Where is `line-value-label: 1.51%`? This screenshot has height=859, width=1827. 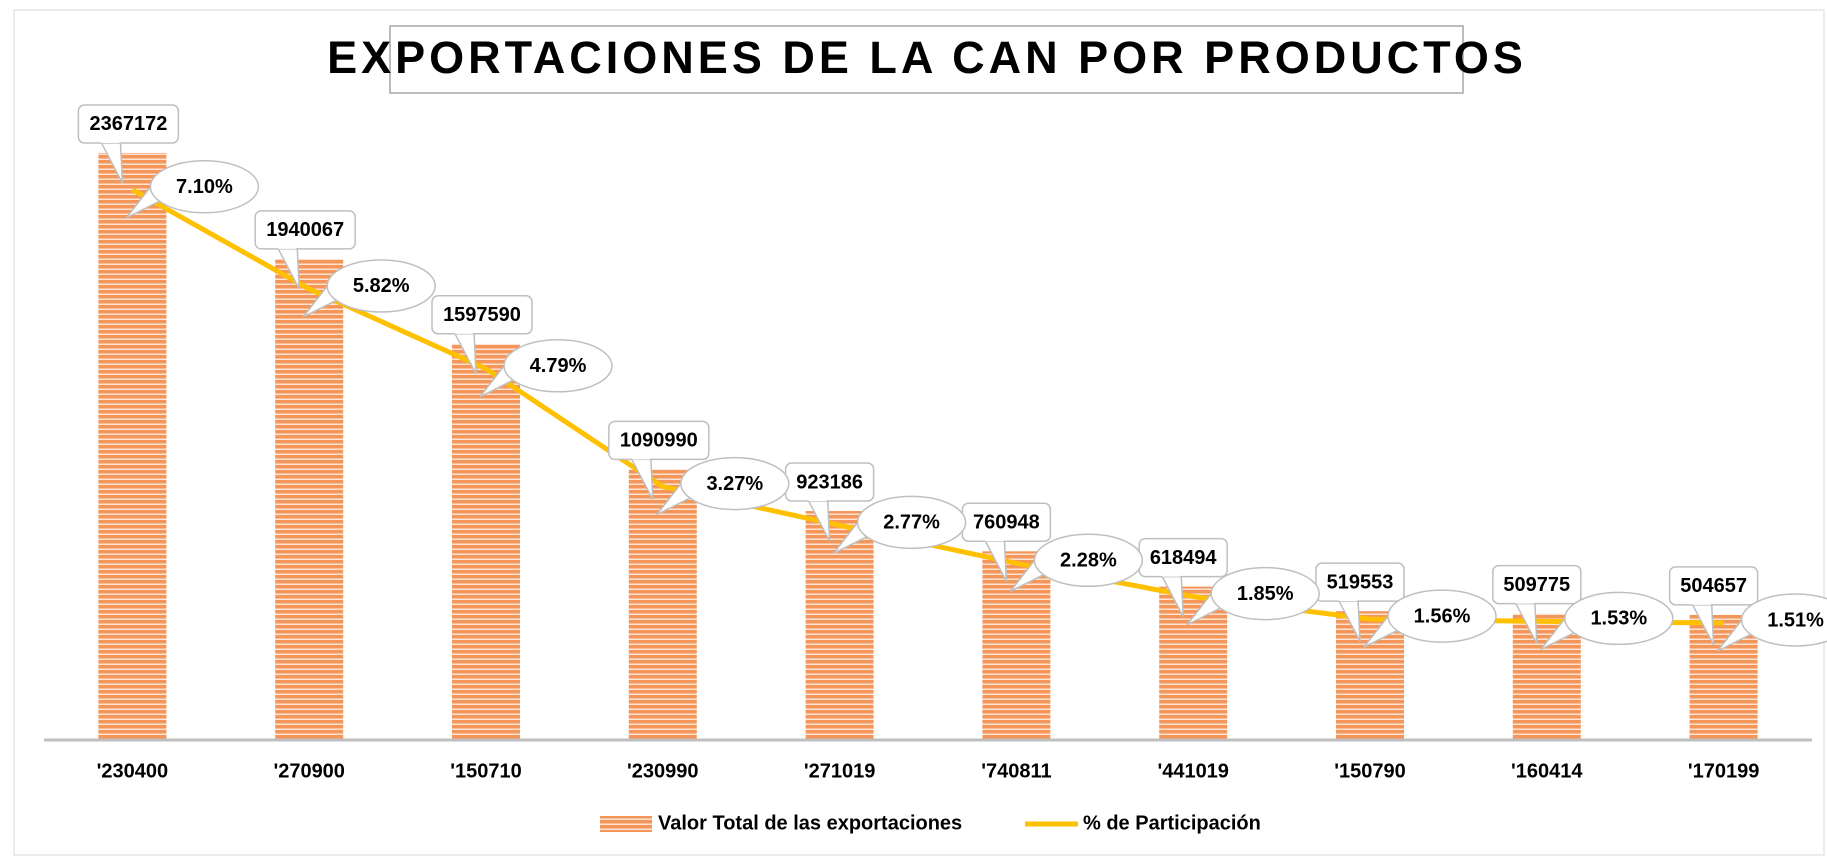
line-value-label: 1.51% is located at coordinates (1795, 620).